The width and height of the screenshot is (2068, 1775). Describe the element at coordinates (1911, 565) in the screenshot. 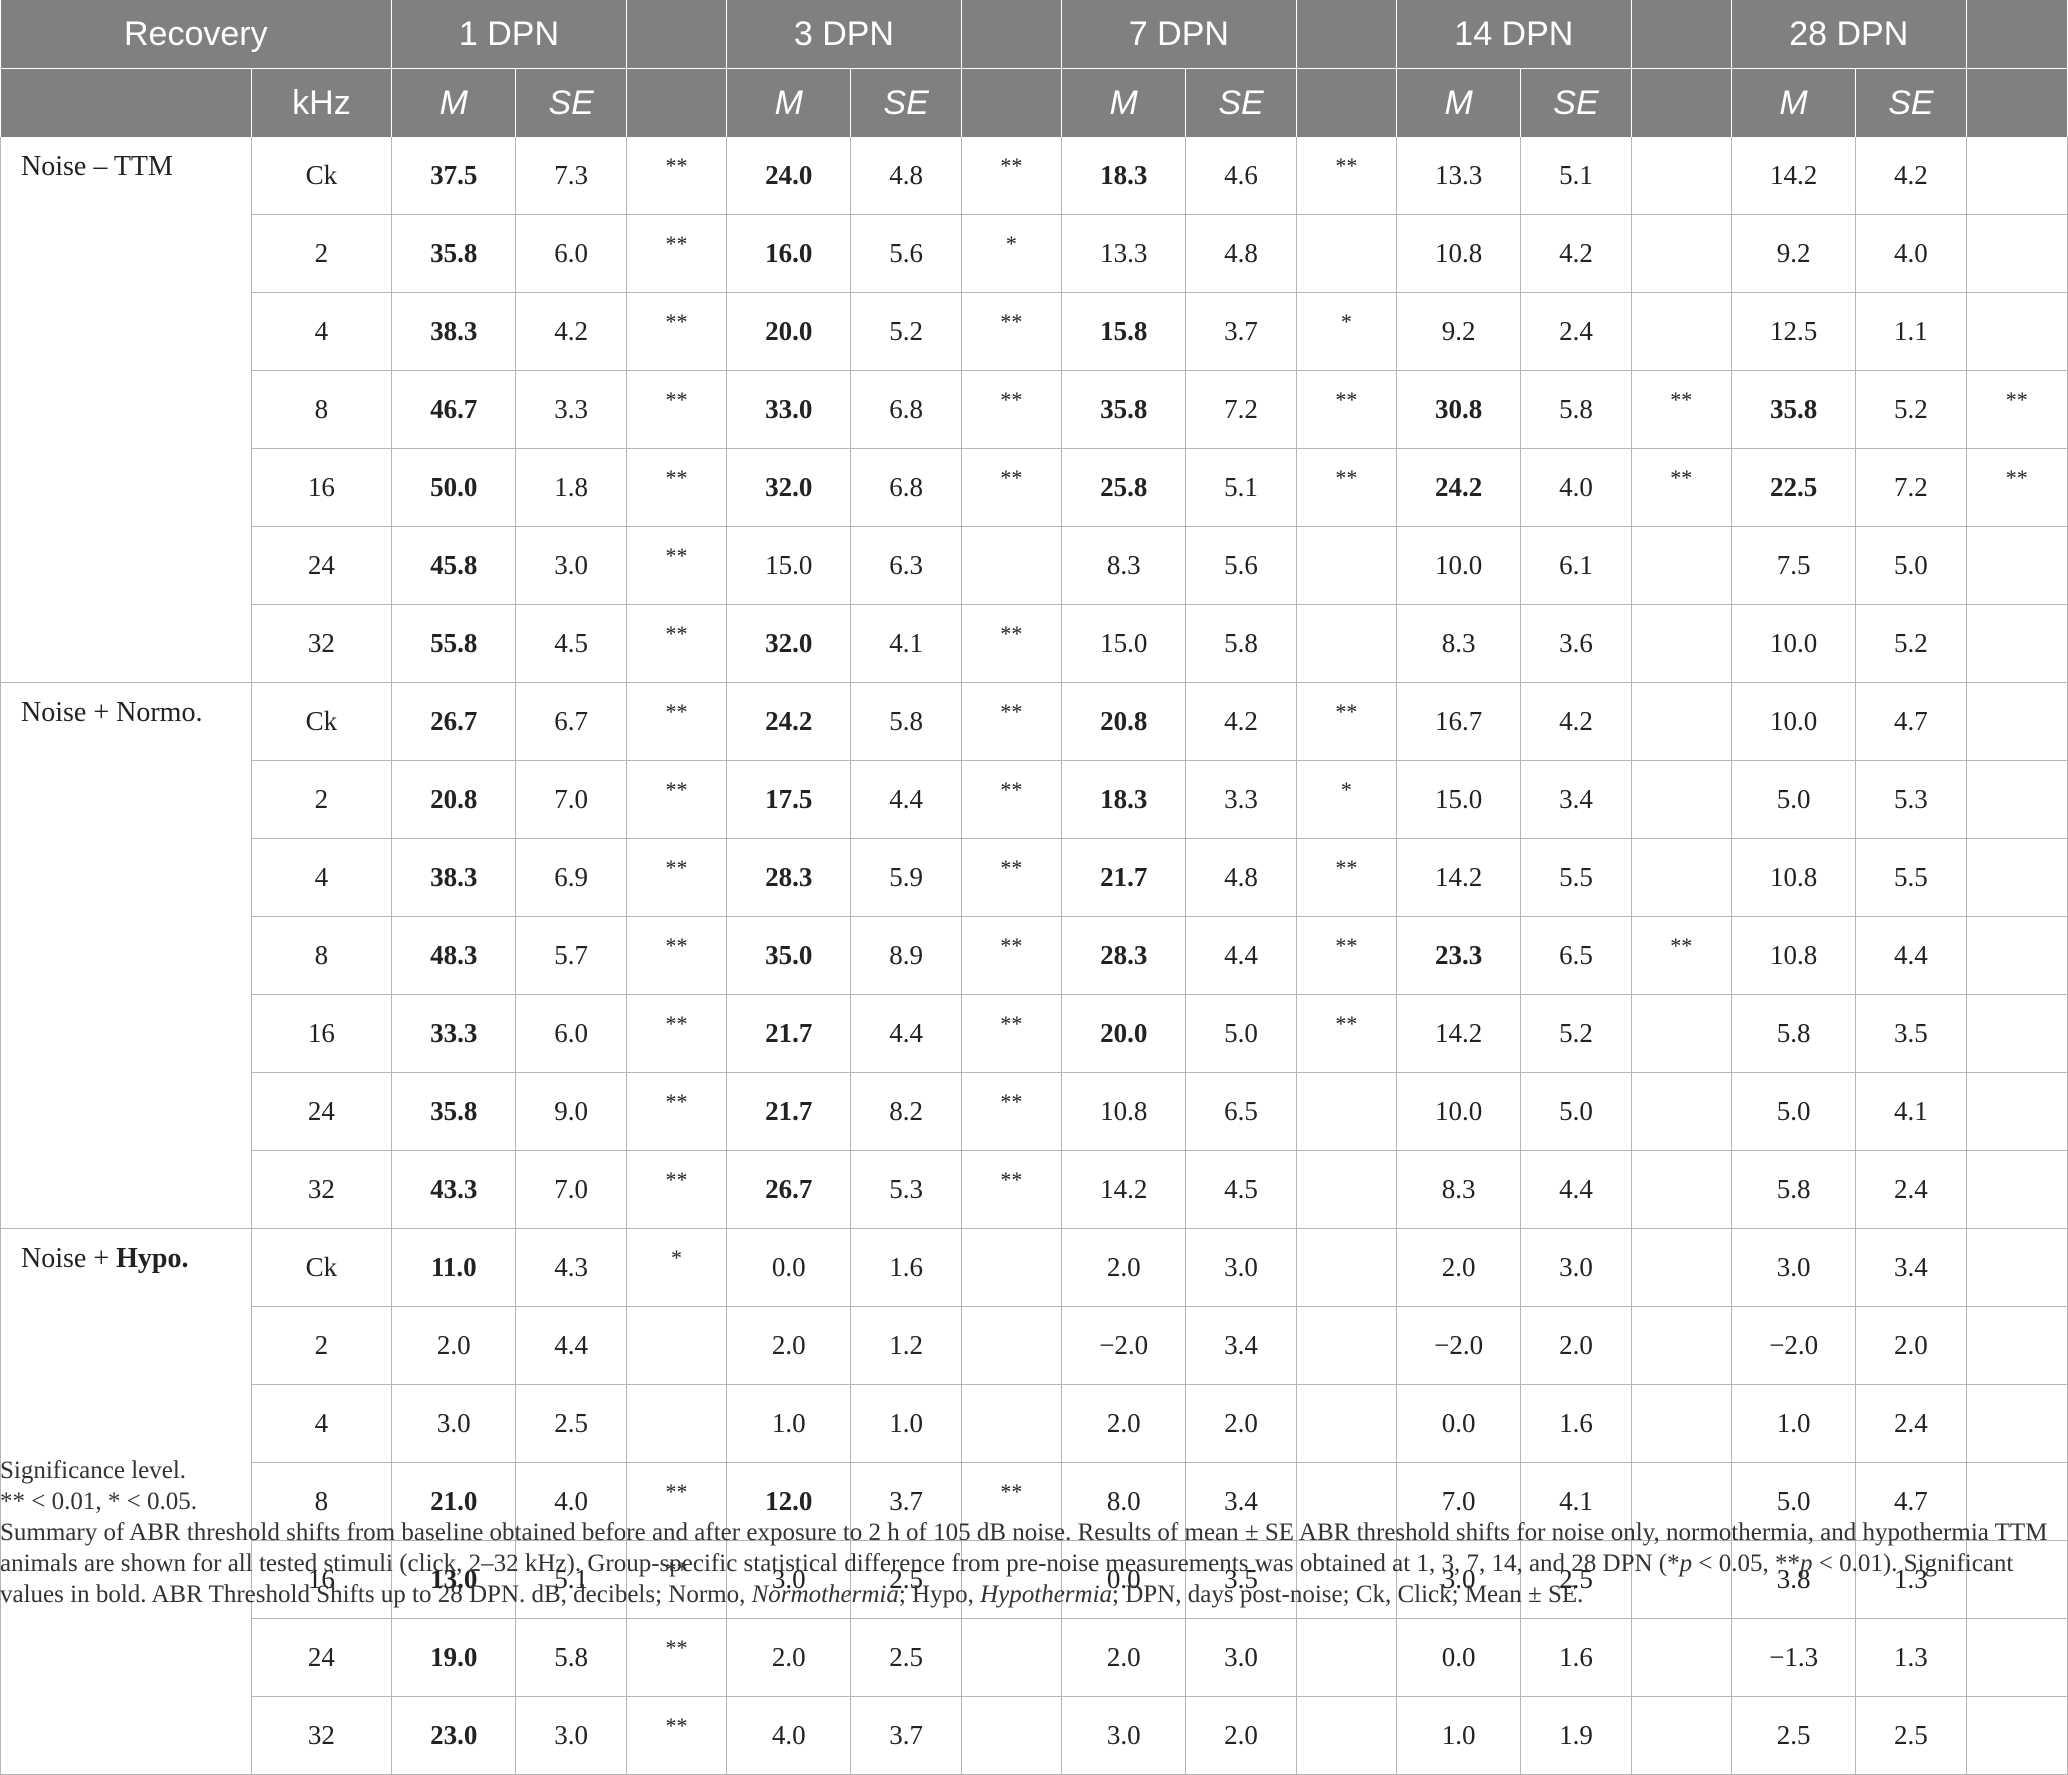

I see `se-cell: 5.0` at that location.